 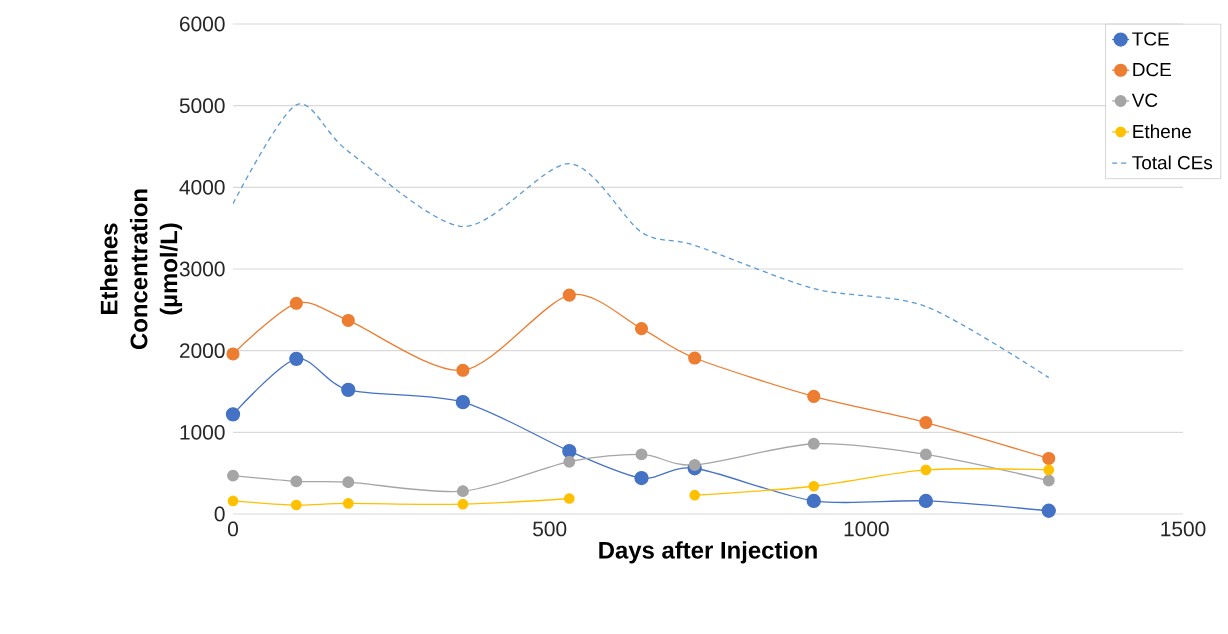 I want to click on x-tick-label: 0, so click(x=233, y=529).